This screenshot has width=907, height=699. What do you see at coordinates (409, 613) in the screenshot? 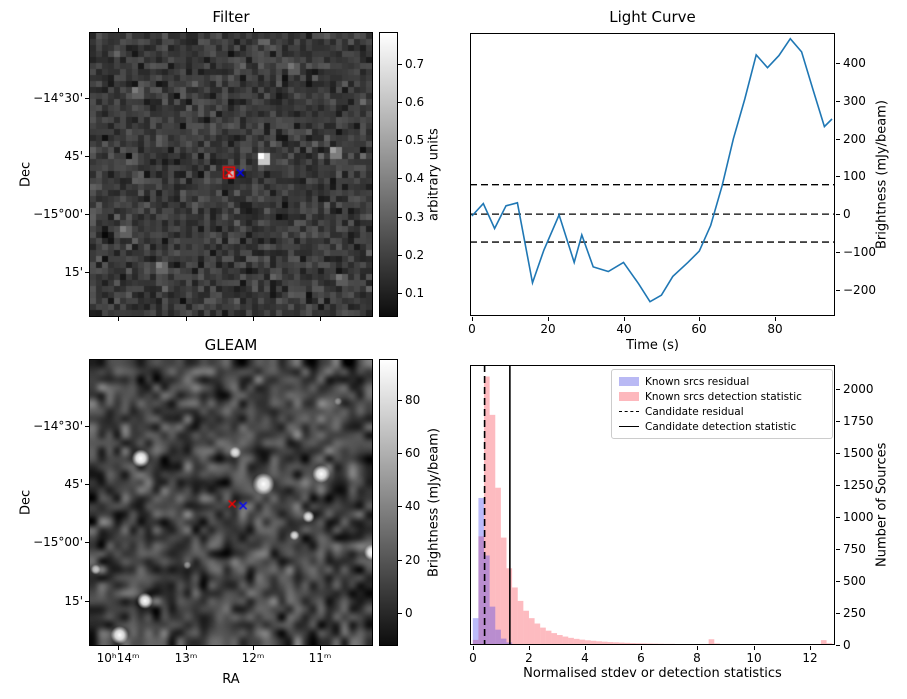
I see `gleam-colorbar-tick-label: 0` at bounding box center [409, 613].